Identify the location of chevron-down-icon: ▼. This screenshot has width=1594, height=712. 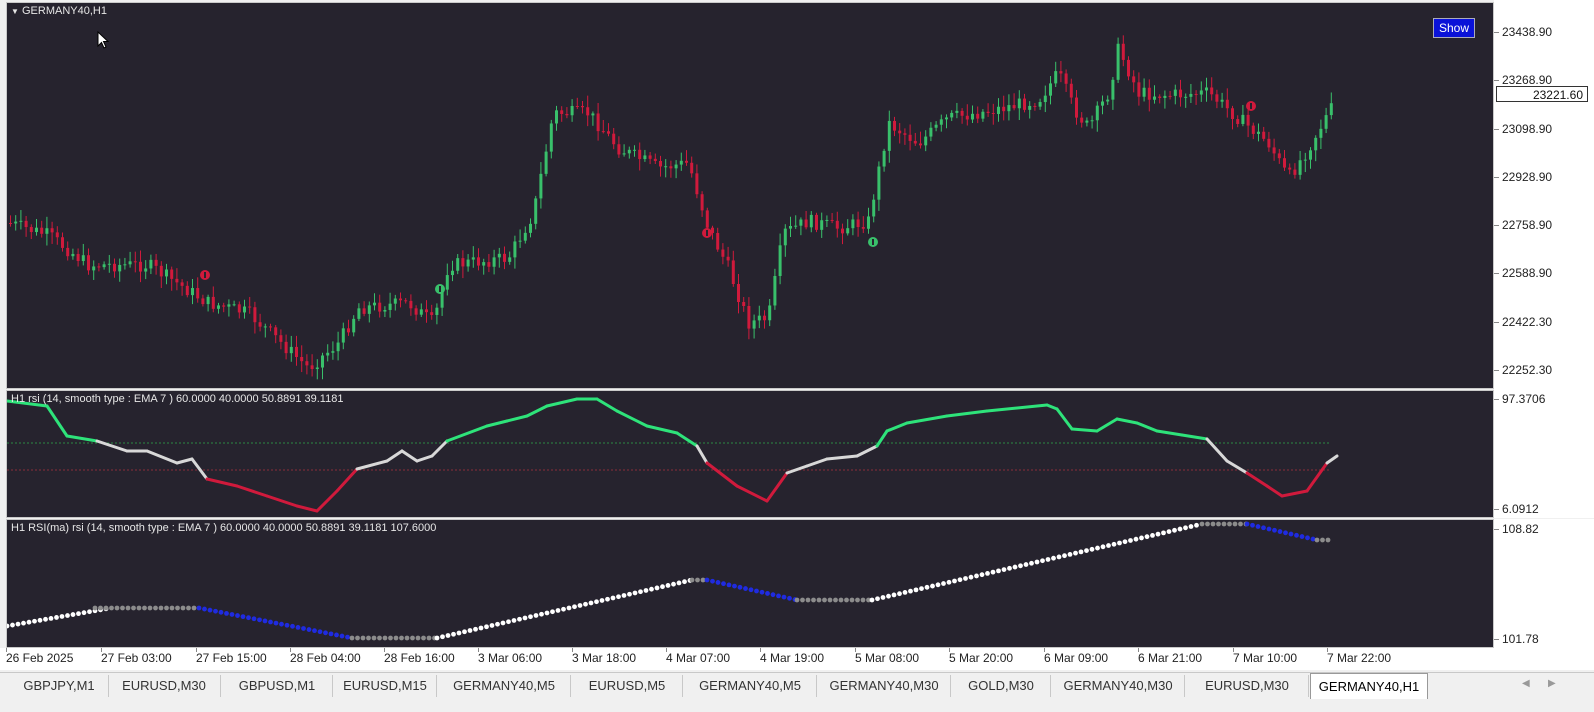
(15, 11).